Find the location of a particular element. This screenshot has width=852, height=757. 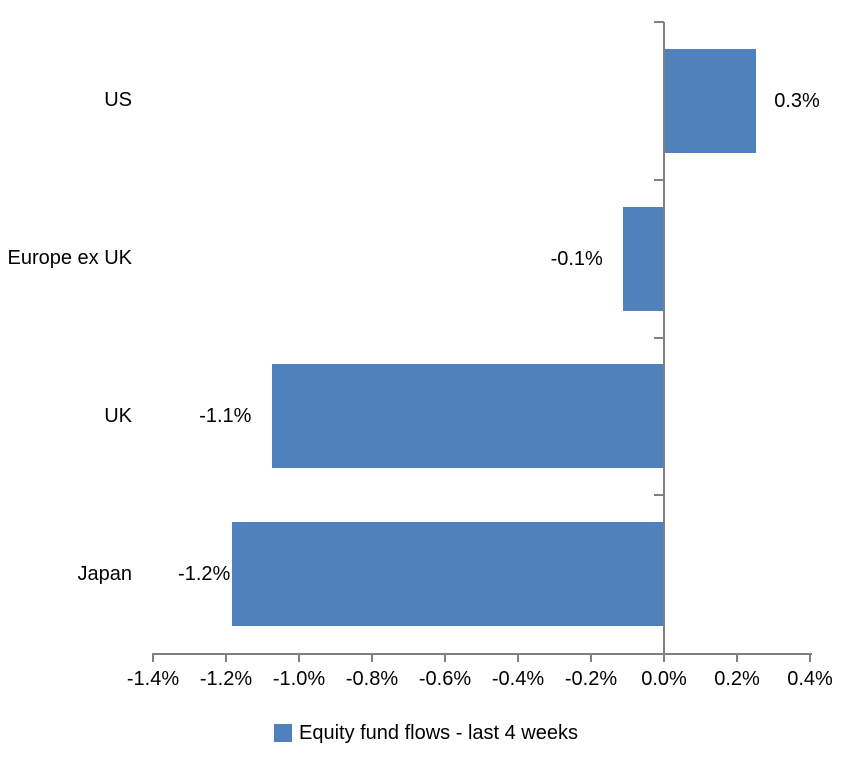

x-tick-label: -1.0% is located at coordinates (299, 679).